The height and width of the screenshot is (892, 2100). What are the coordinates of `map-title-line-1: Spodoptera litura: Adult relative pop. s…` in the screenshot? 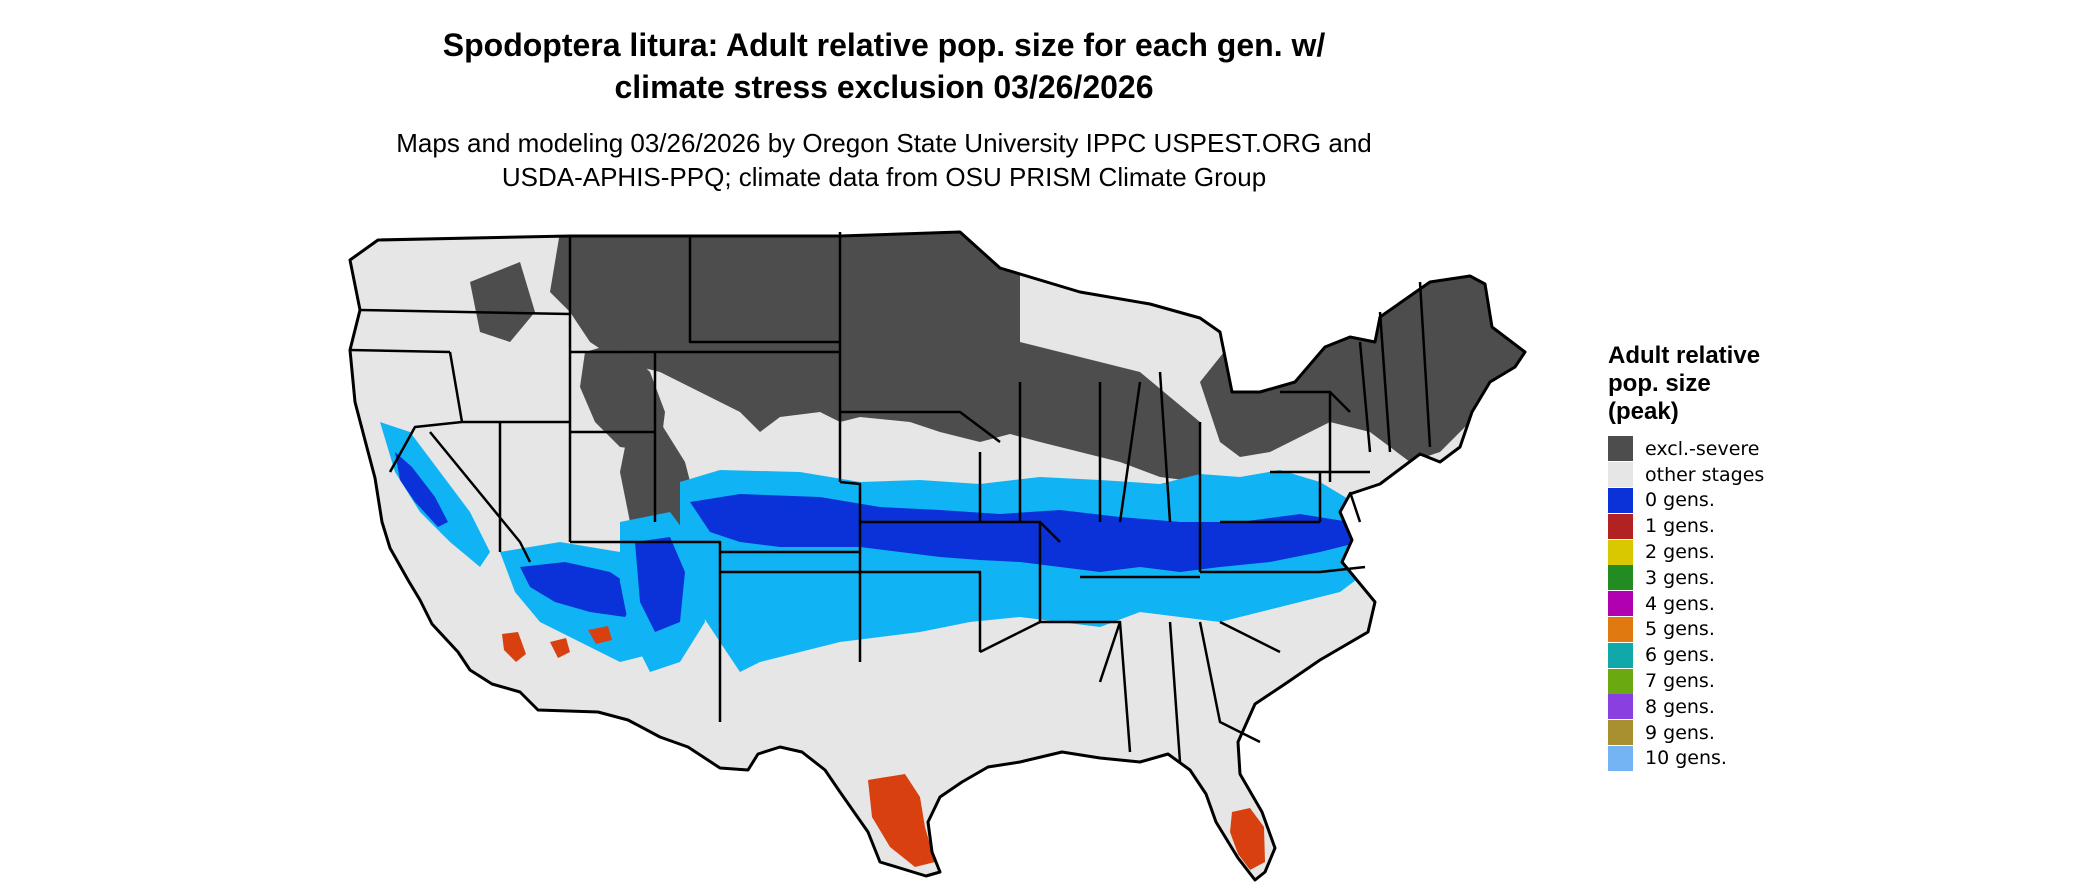 It's located at (884, 45).